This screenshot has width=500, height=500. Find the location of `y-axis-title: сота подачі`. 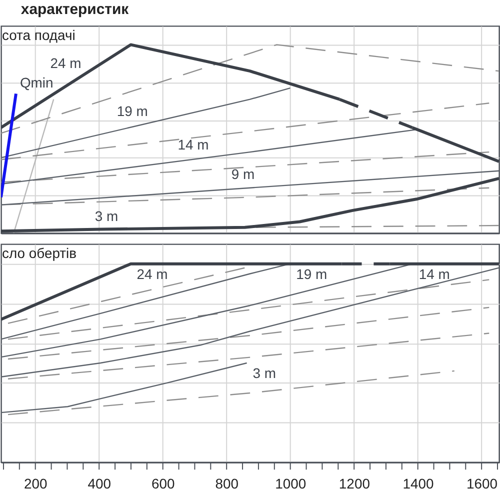

y-axis-title: сота подачі is located at coordinates (39, 34).